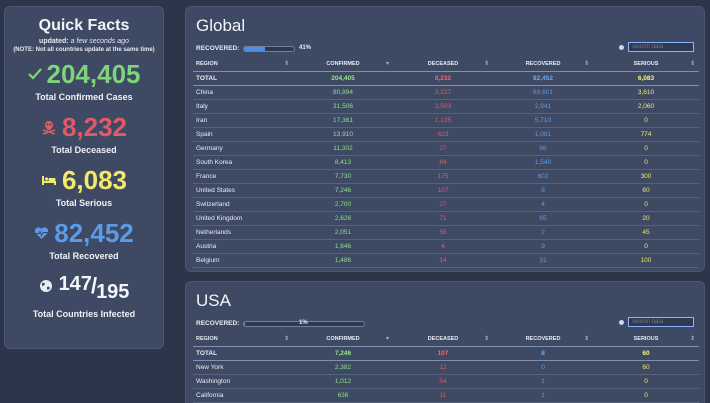 The width and height of the screenshot is (710, 403). What do you see at coordinates (543, 232) in the screenshot?
I see `cell-recovered: 2` at bounding box center [543, 232].